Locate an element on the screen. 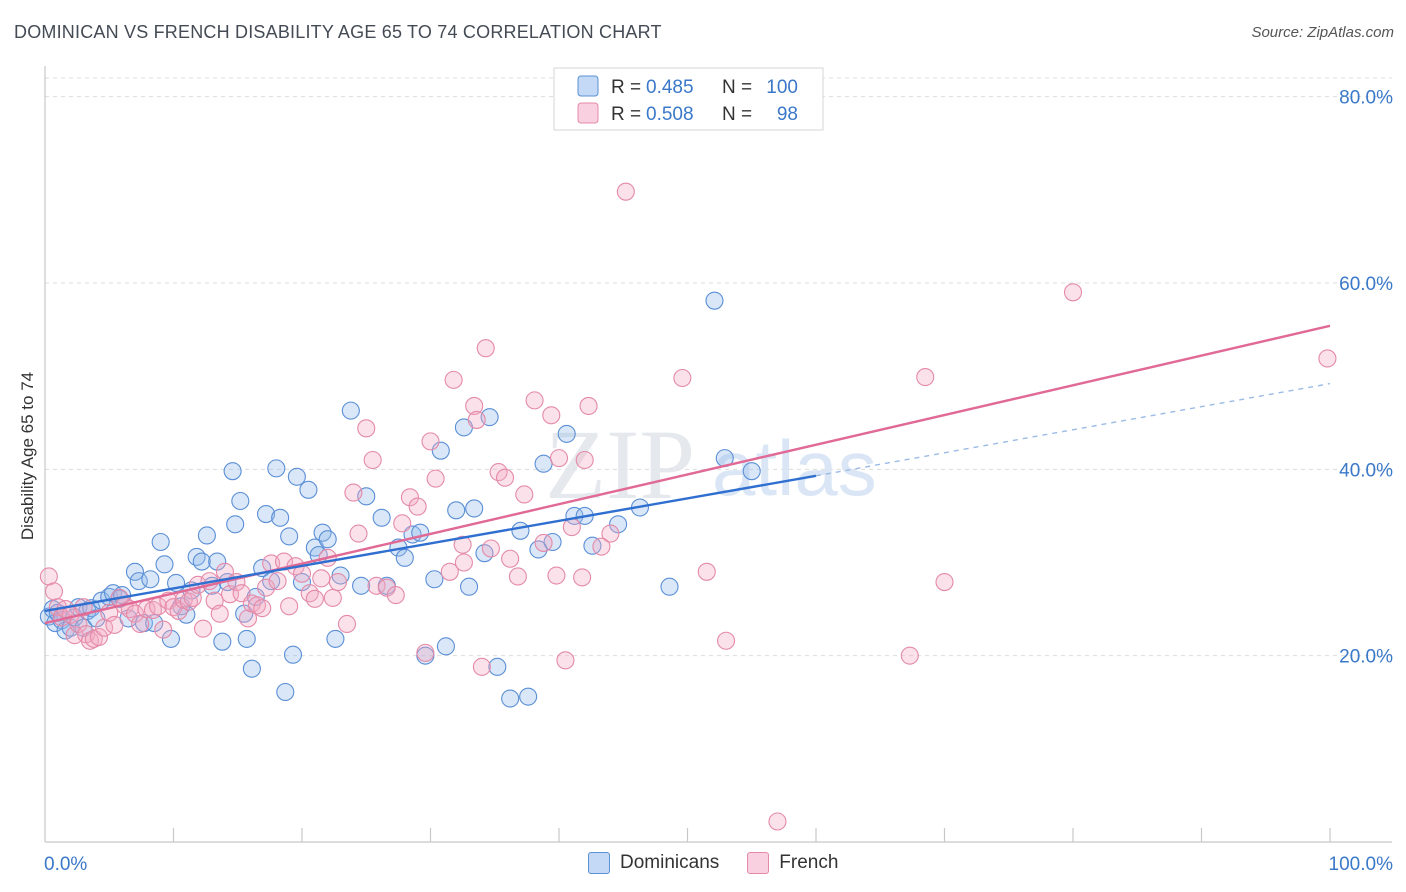 This screenshot has width=1406, height=892. legend-item-french: French is located at coordinates (792, 863).